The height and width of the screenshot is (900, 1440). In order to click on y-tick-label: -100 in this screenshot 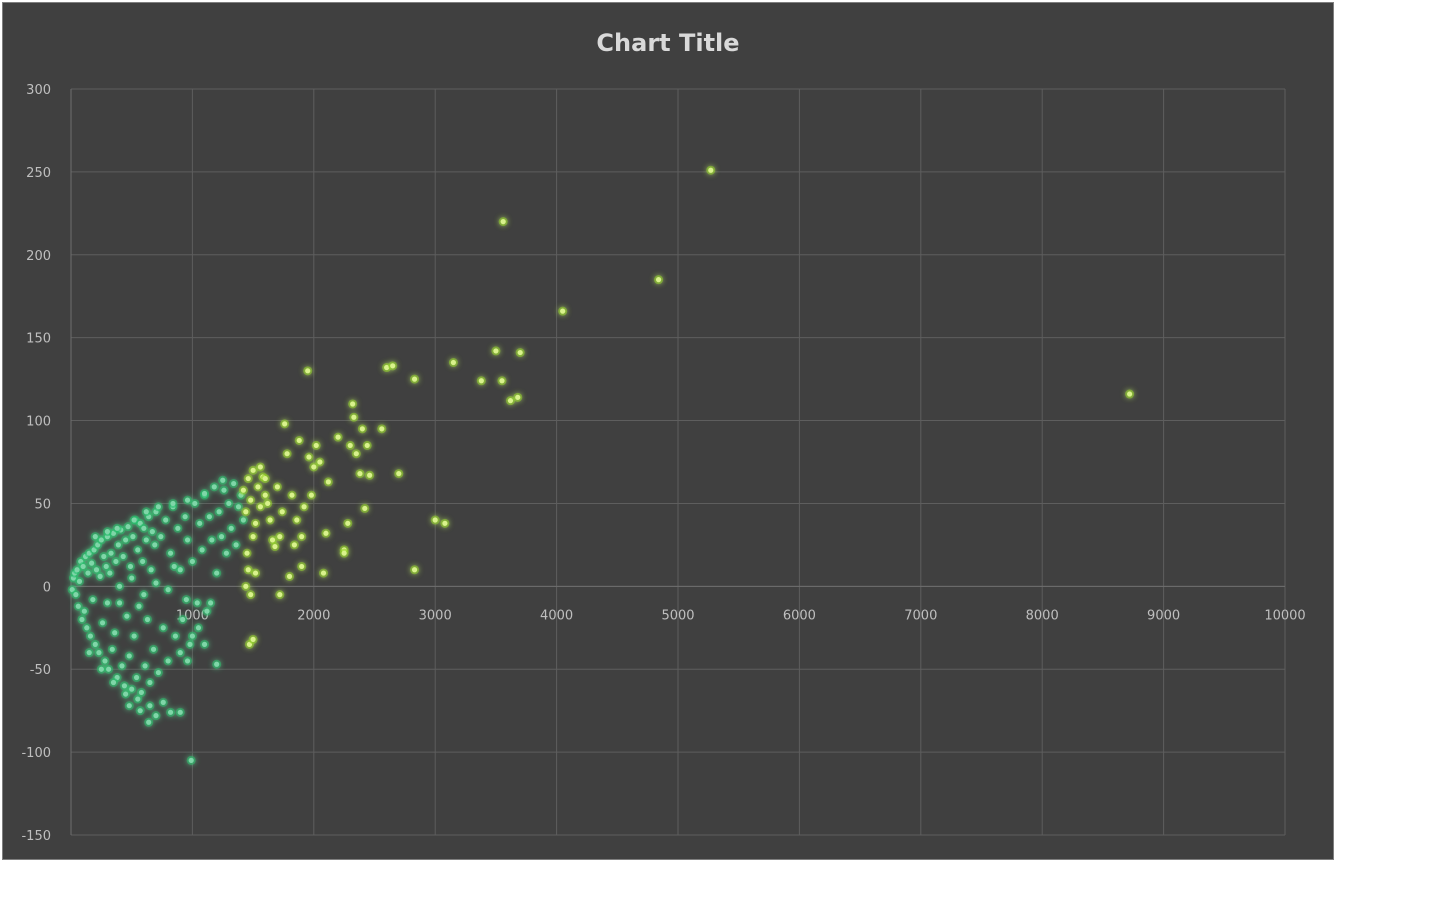, I will do `click(36, 753)`.